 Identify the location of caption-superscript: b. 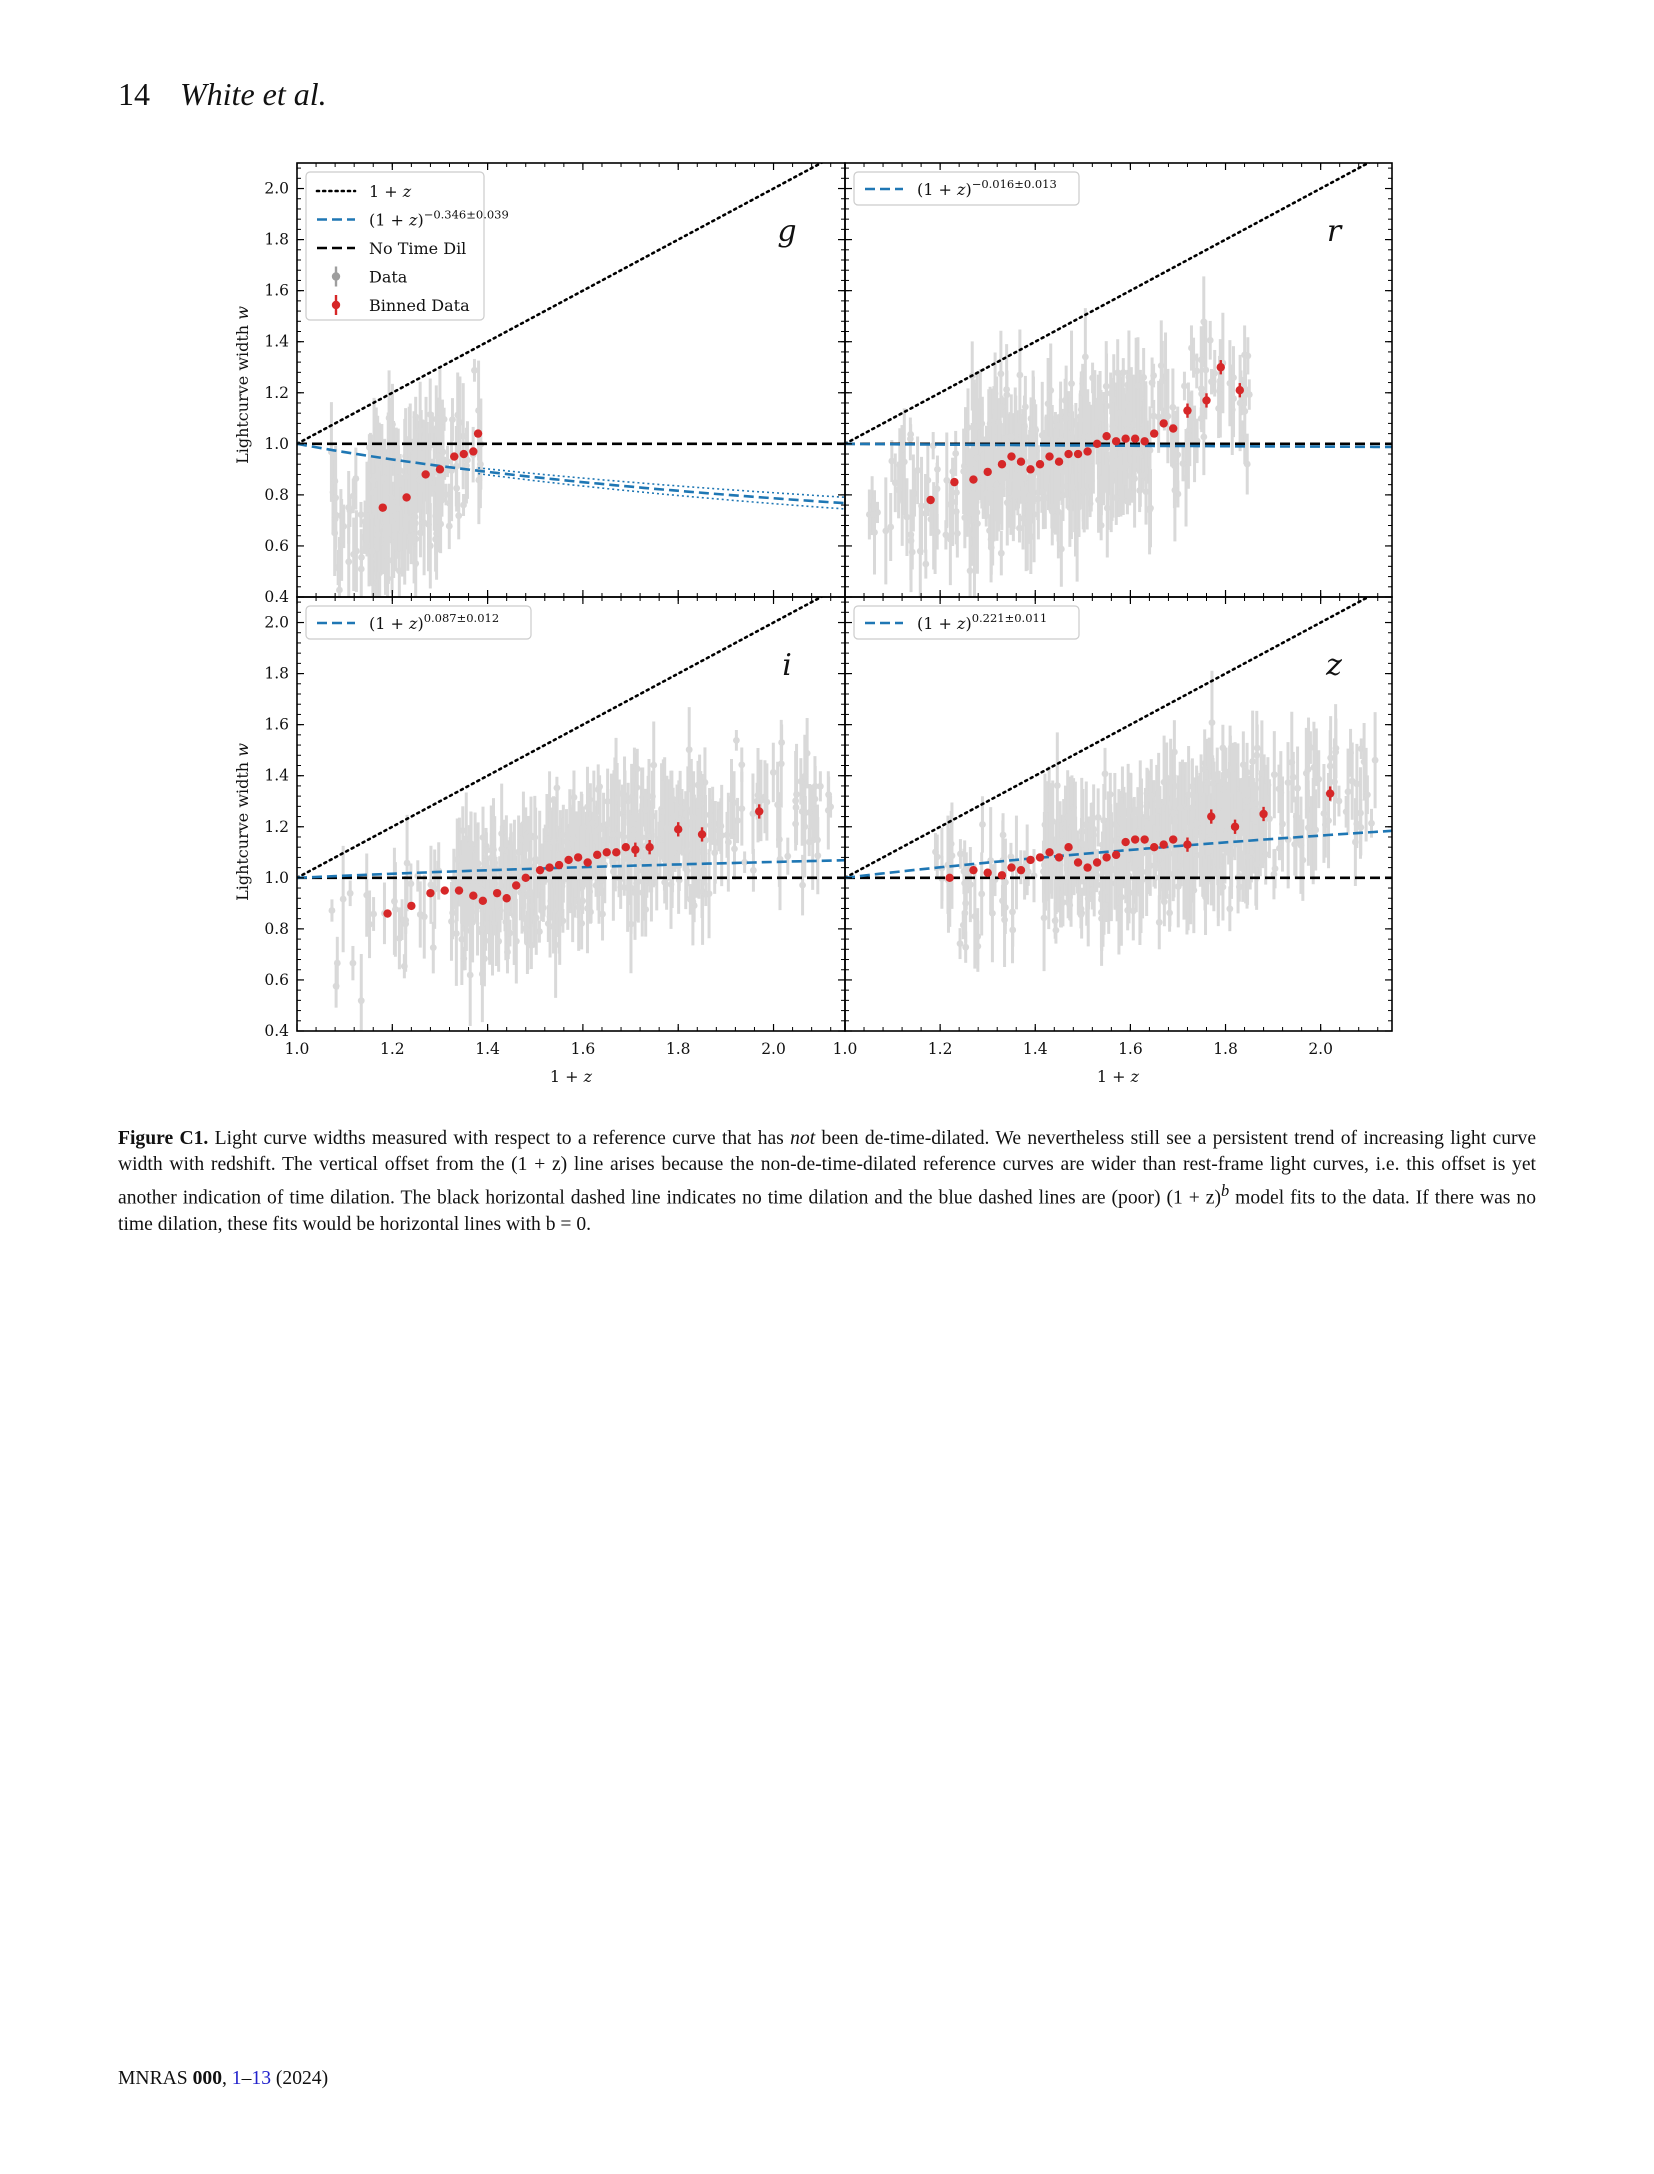
(1225, 1190).